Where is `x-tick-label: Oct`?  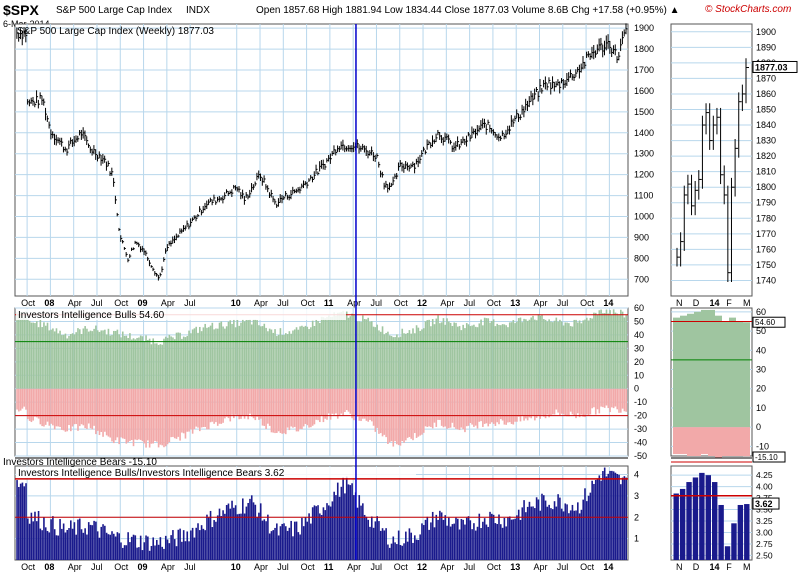
x-tick-label: Oct is located at coordinates (121, 567).